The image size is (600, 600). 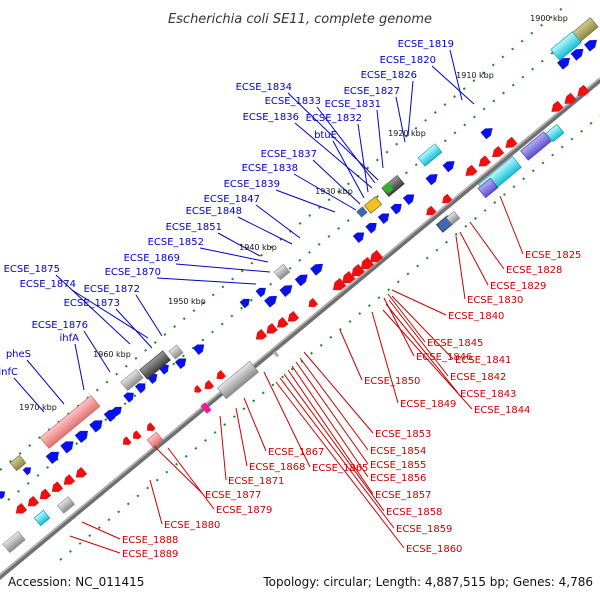 I want to click on gene-label-upper: ECSE_1876, so click(x=60, y=325).